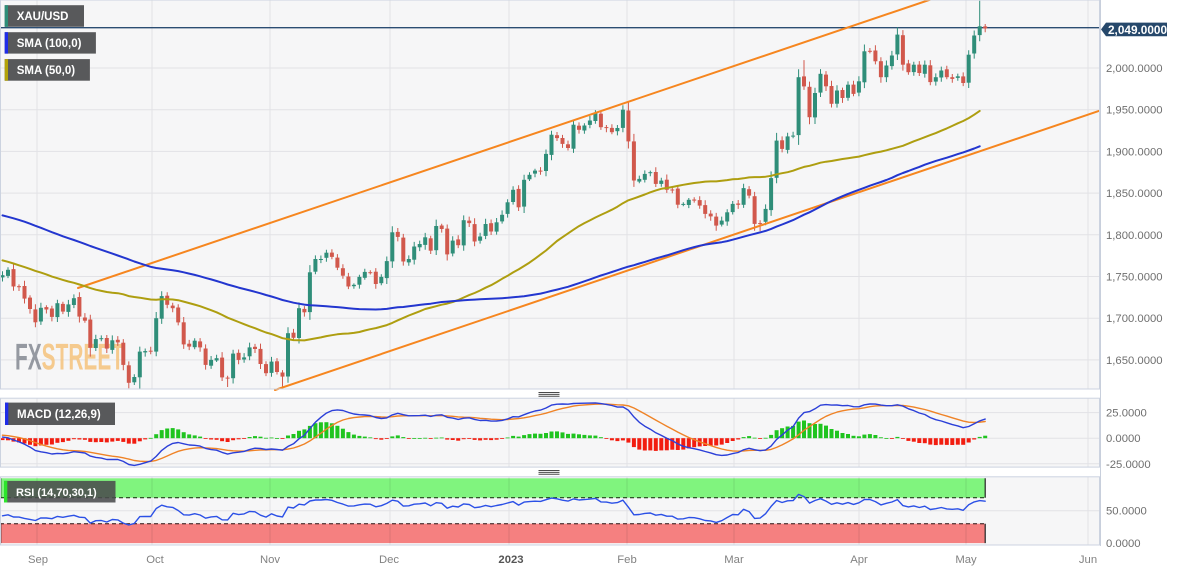 The width and height of the screenshot is (1182, 571). Describe the element at coordinates (626, 560) in the screenshot. I see `svg-text: Feb` at that location.